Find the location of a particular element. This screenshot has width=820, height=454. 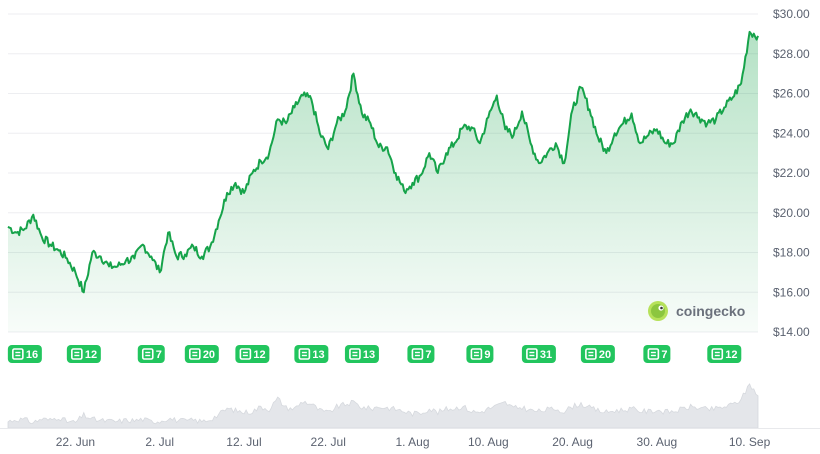

volume-area is located at coordinates (383, 406).